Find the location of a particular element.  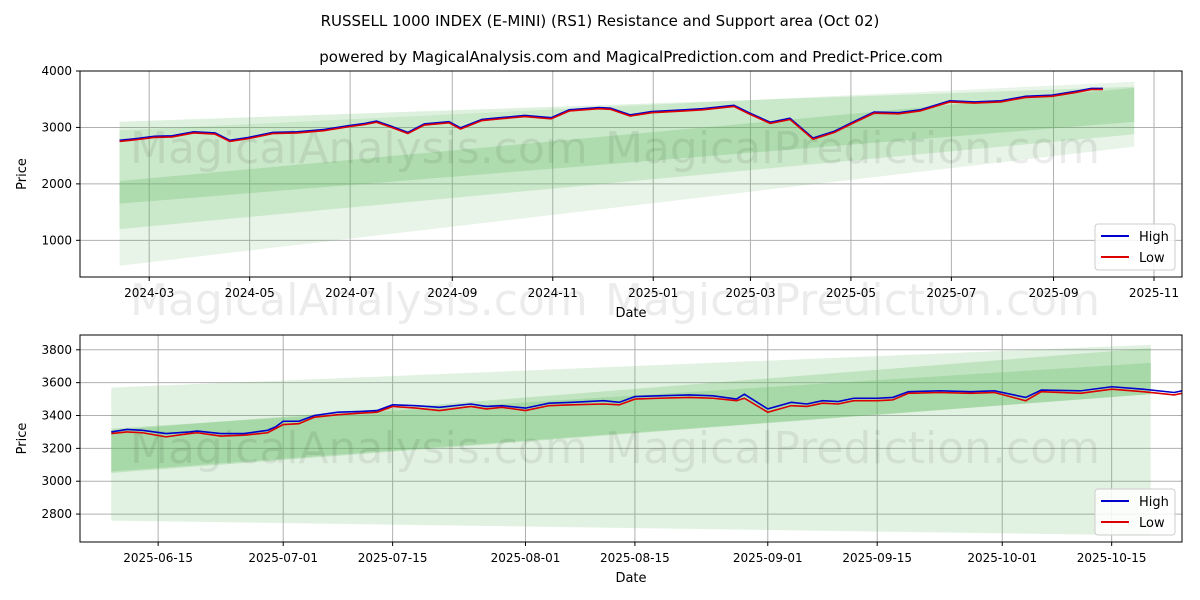

x-tick-label: 2025-09-15 is located at coordinates (877, 558).